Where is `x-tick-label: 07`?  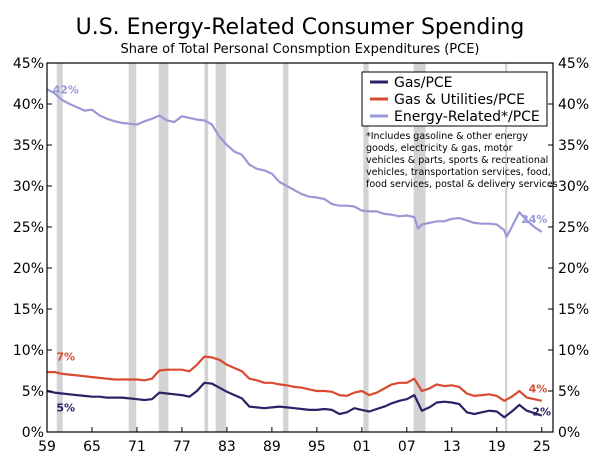 x-tick-label: 07 is located at coordinates (407, 447).